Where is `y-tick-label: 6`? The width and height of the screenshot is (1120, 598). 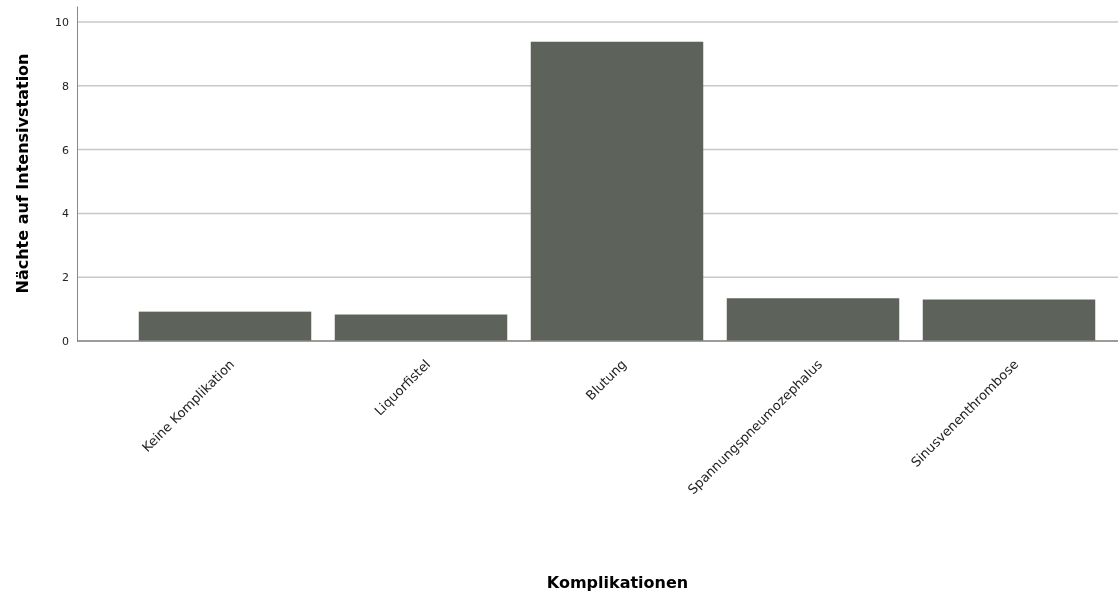
y-tick-label: 6 is located at coordinates (65, 150).